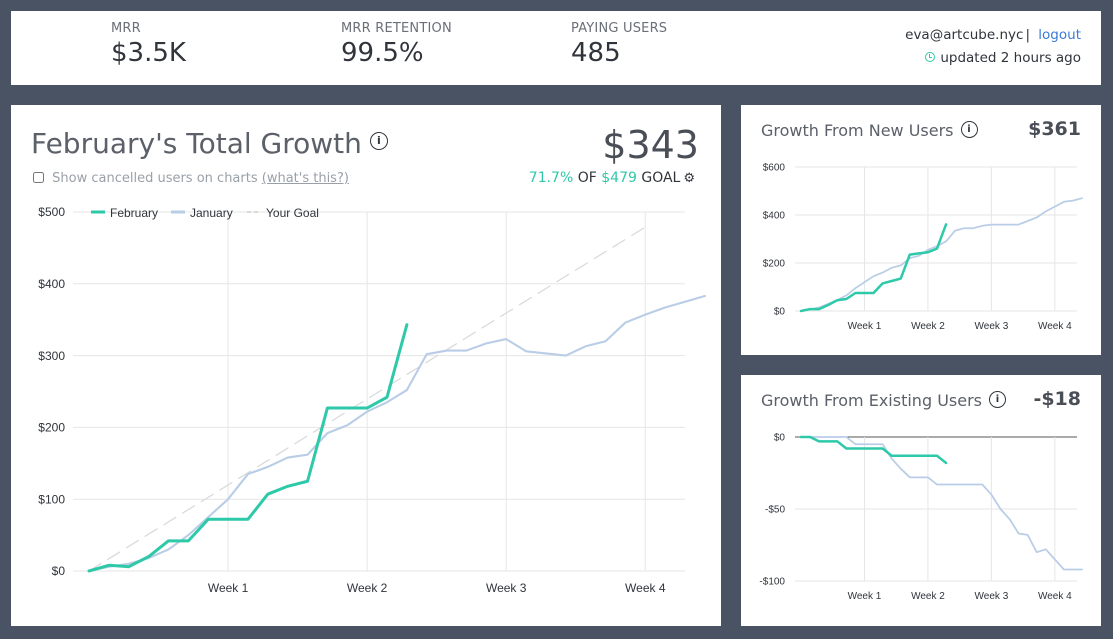 Image resolution: width=1113 pixels, height=639 pixels. What do you see at coordinates (196, 143) in the screenshot?
I see `panel-title-text: February's Total Growth` at bounding box center [196, 143].